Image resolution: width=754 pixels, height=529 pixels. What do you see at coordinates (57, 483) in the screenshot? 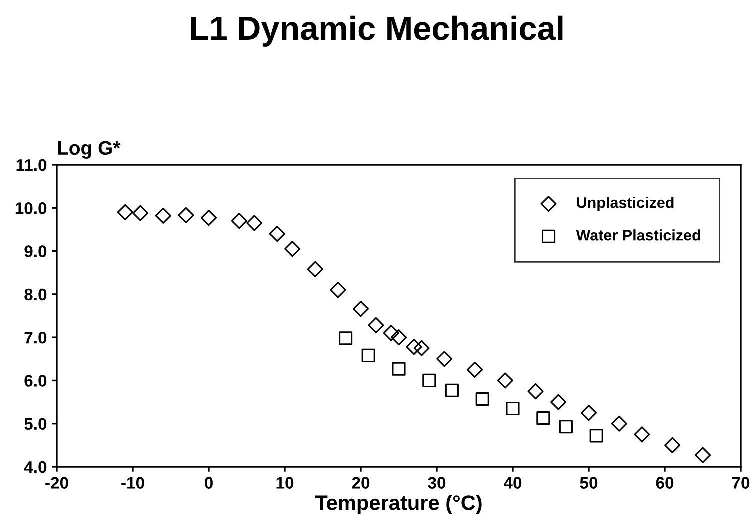
I see `x-tick-label: -20` at bounding box center [57, 483].